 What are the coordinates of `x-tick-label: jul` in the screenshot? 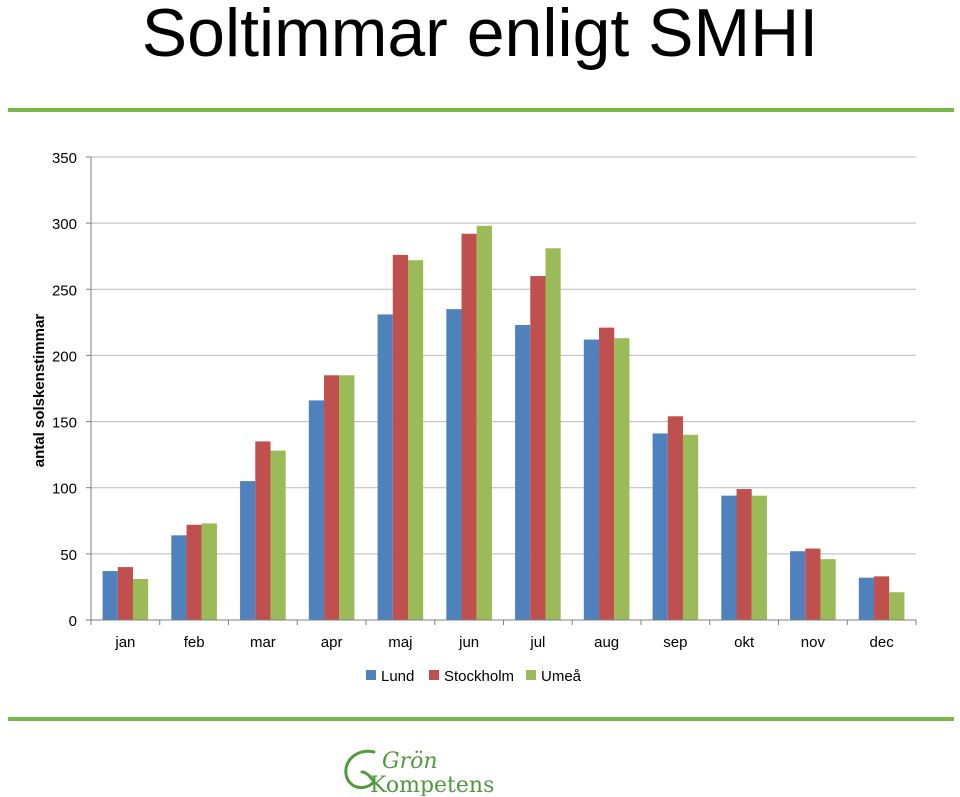 It's located at (537, 642).